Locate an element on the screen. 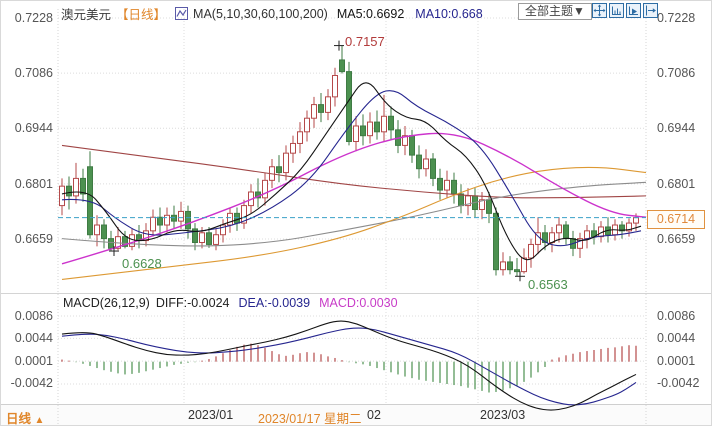 The width and height of the screenshot is (712, 426). ma5-value: MA5:0.6692 is located at coordinates (370, 13).